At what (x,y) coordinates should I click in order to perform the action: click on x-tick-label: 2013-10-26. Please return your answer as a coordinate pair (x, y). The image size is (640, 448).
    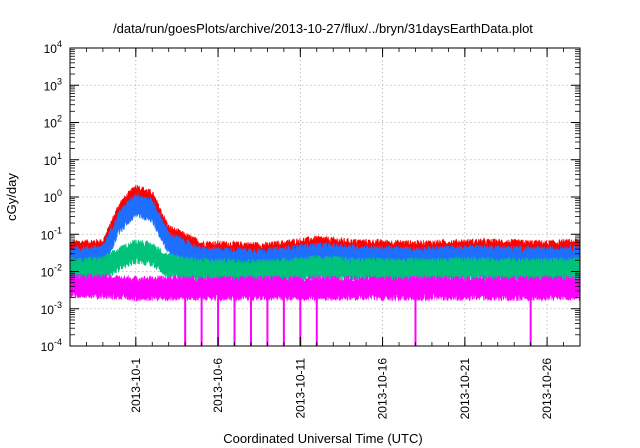
    Looking at the image, I should click on (547, 389).